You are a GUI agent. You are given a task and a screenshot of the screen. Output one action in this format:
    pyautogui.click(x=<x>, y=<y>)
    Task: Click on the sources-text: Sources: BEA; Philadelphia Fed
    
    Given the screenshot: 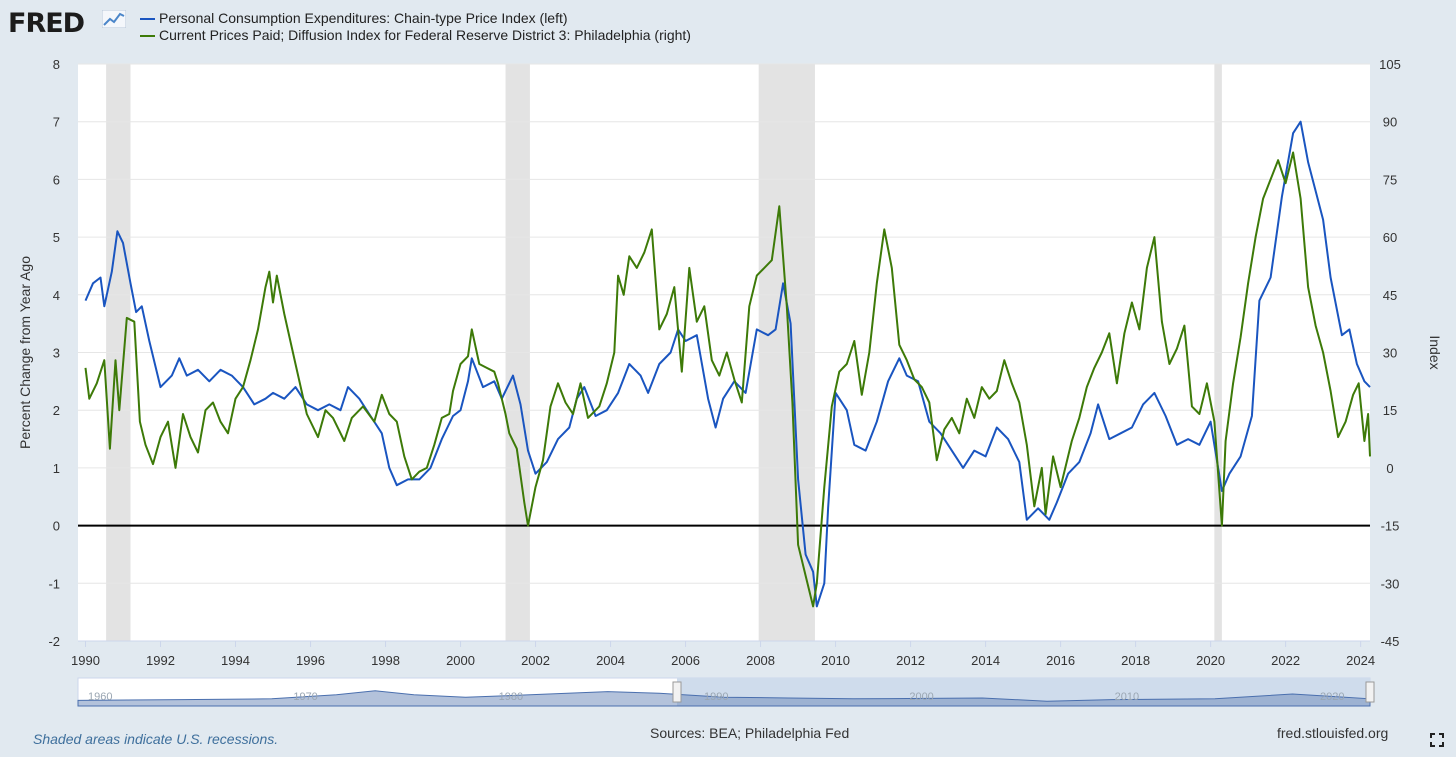 What is the action you would take?
    pyautogui.click(x=750, y=733)
    